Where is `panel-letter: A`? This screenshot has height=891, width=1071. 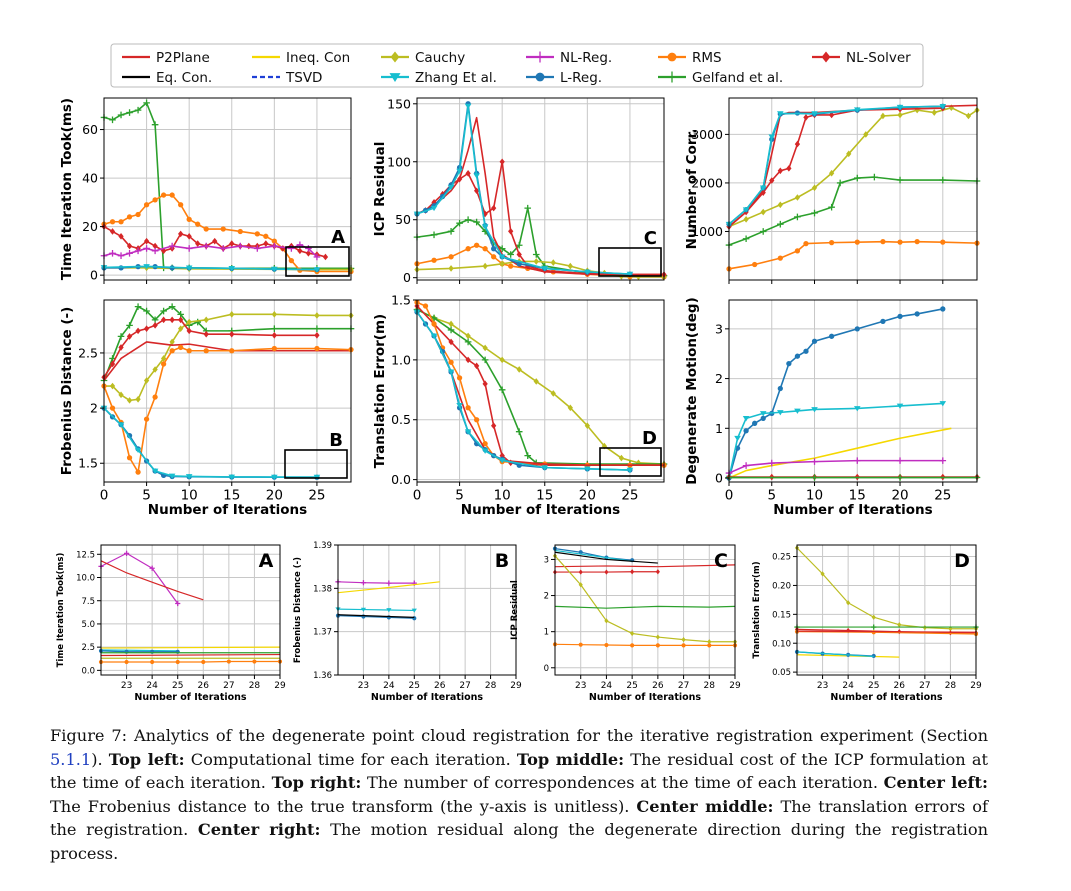 panel-letter: A is located at coordinates (266, 561).